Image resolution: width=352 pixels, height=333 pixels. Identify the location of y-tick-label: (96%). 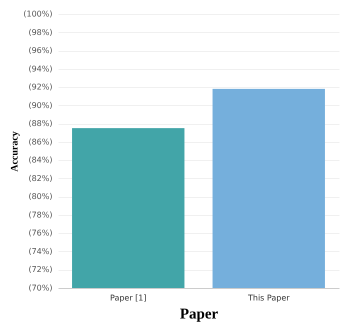
(40, 51).